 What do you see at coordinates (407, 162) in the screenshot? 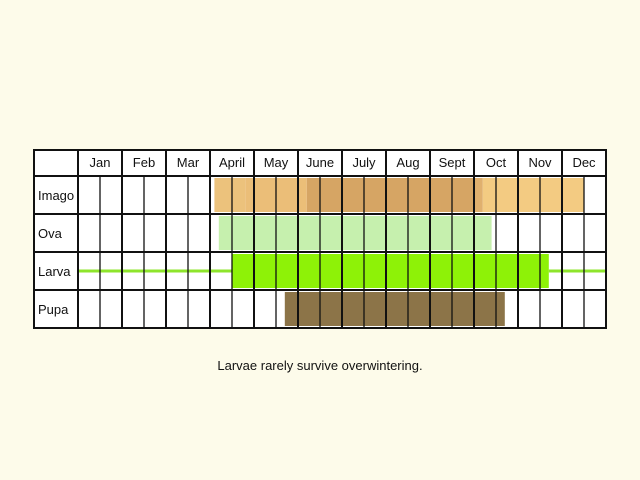
I see `month-label: Aug` at bounding box center [407, 162].